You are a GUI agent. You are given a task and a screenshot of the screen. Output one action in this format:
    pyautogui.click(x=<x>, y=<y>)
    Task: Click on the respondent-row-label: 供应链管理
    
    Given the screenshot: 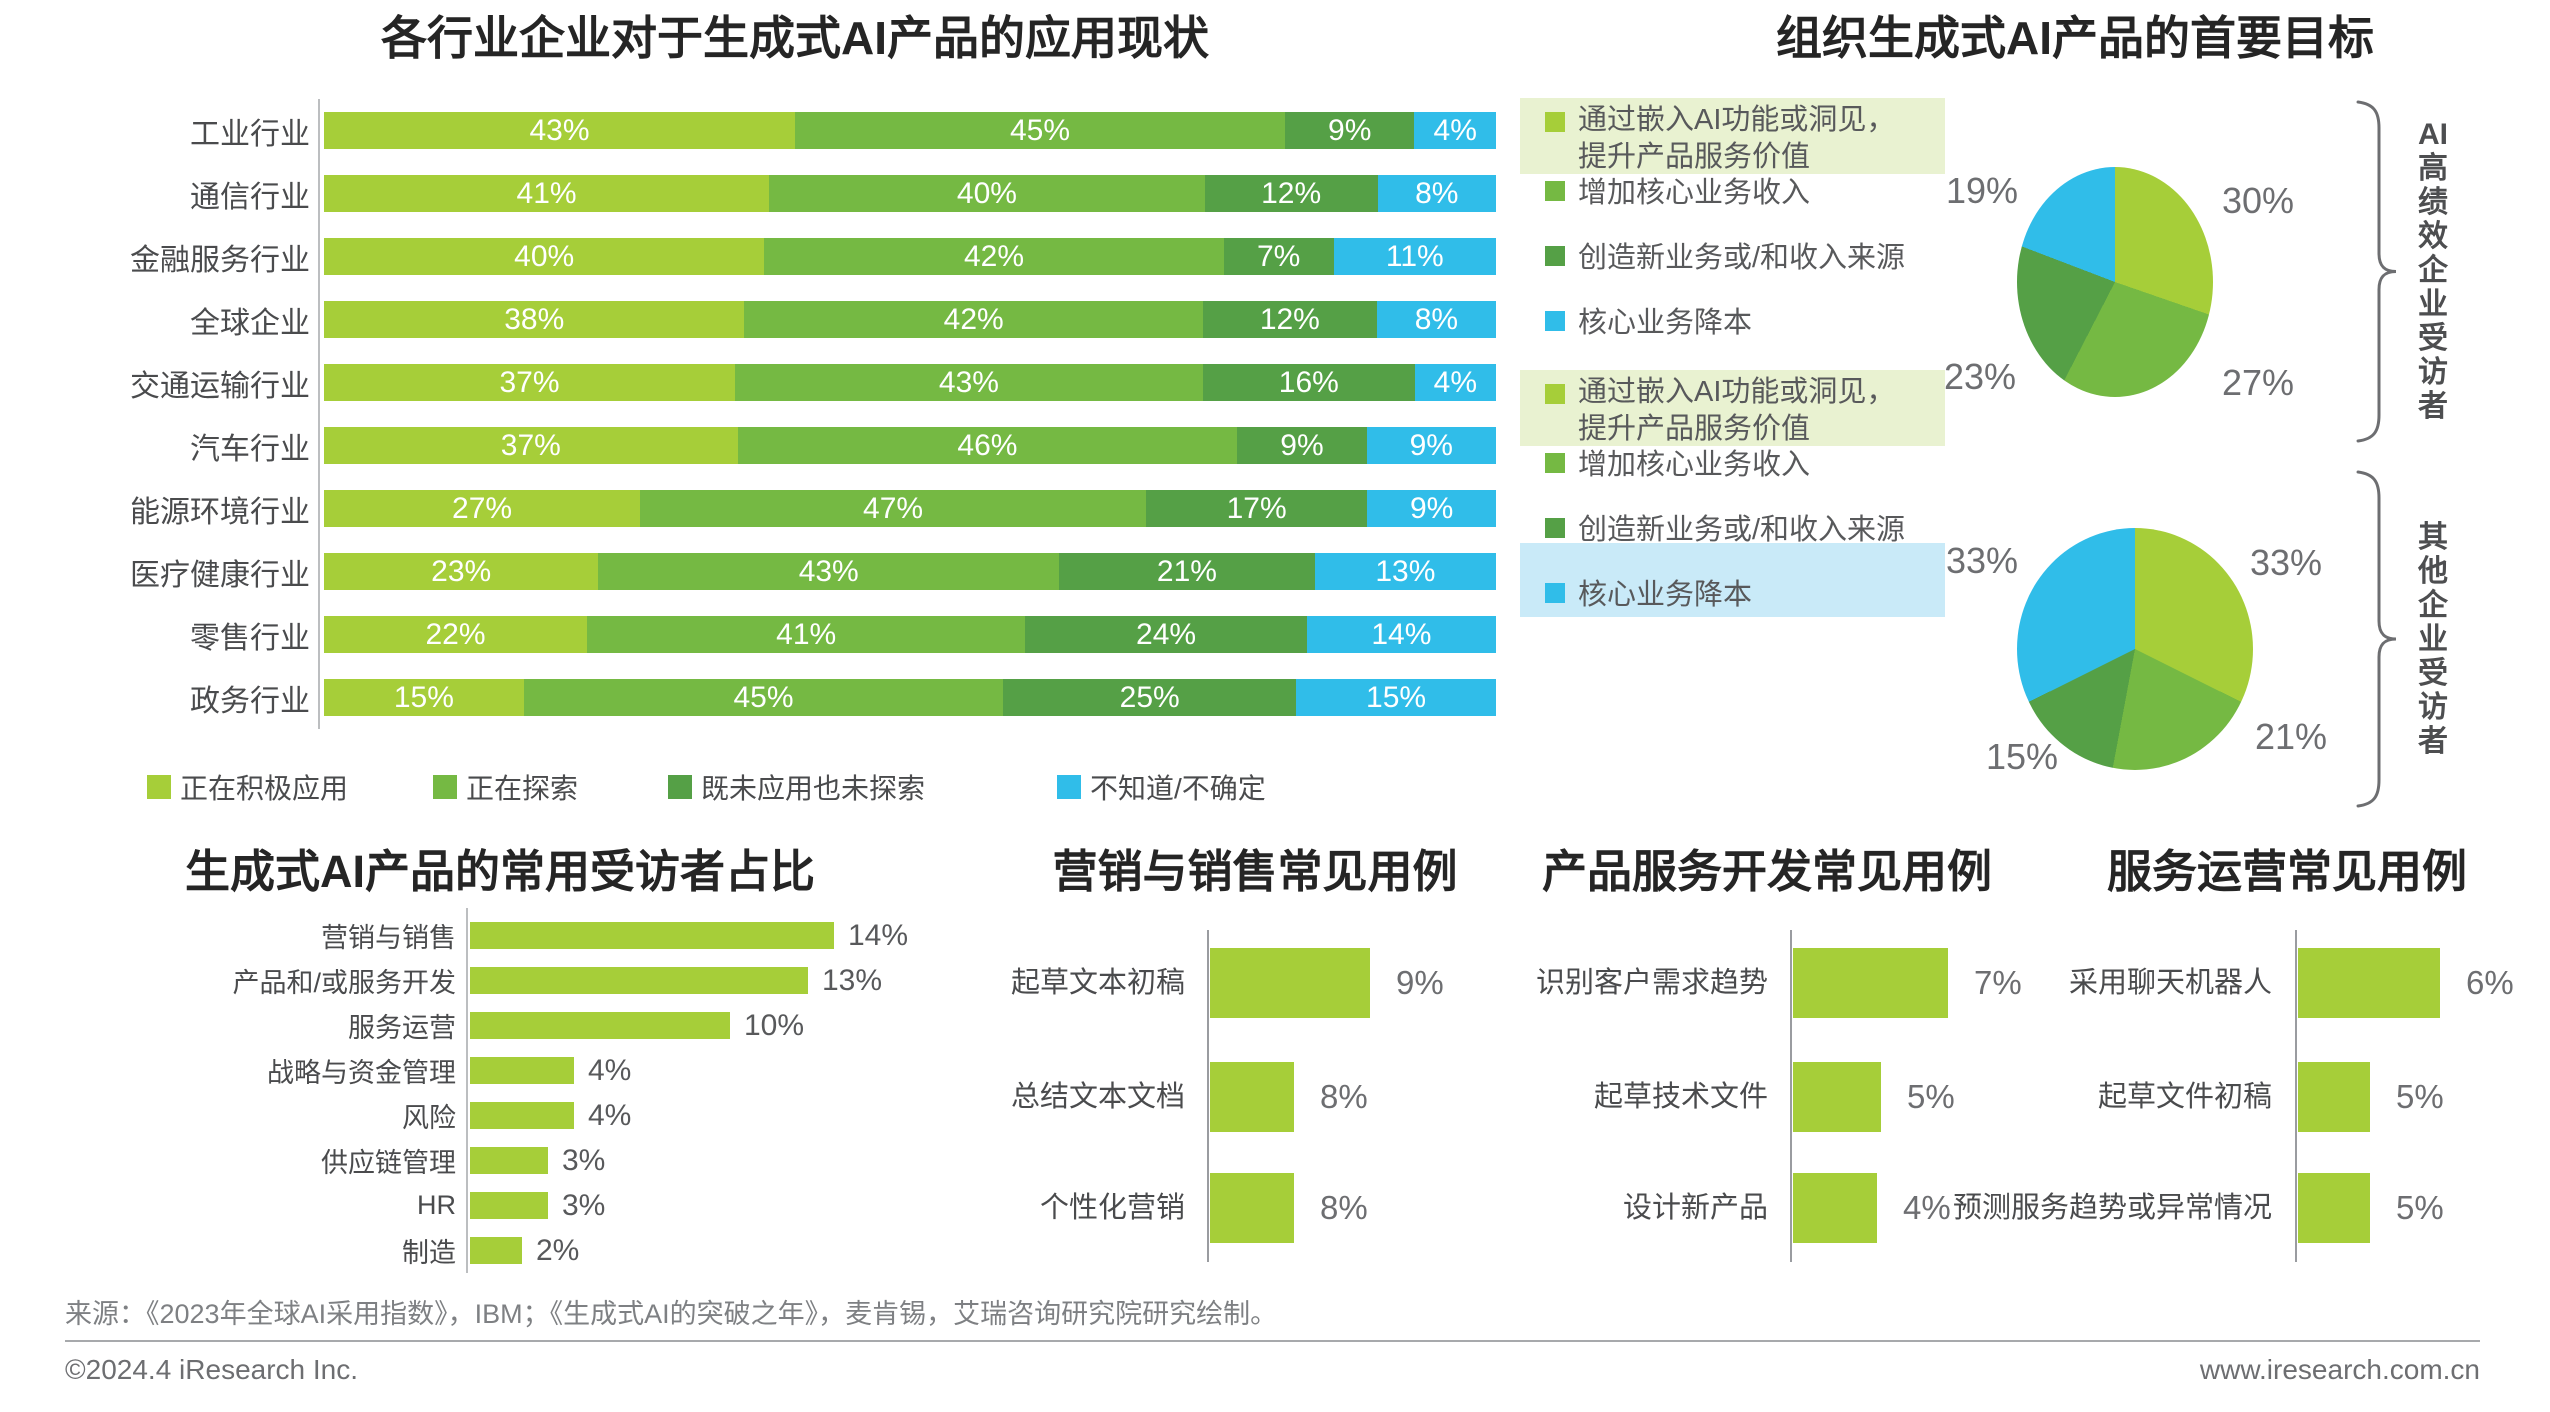 What is the action you would take?
    pyautogui.click(x=388, y=1163)
    